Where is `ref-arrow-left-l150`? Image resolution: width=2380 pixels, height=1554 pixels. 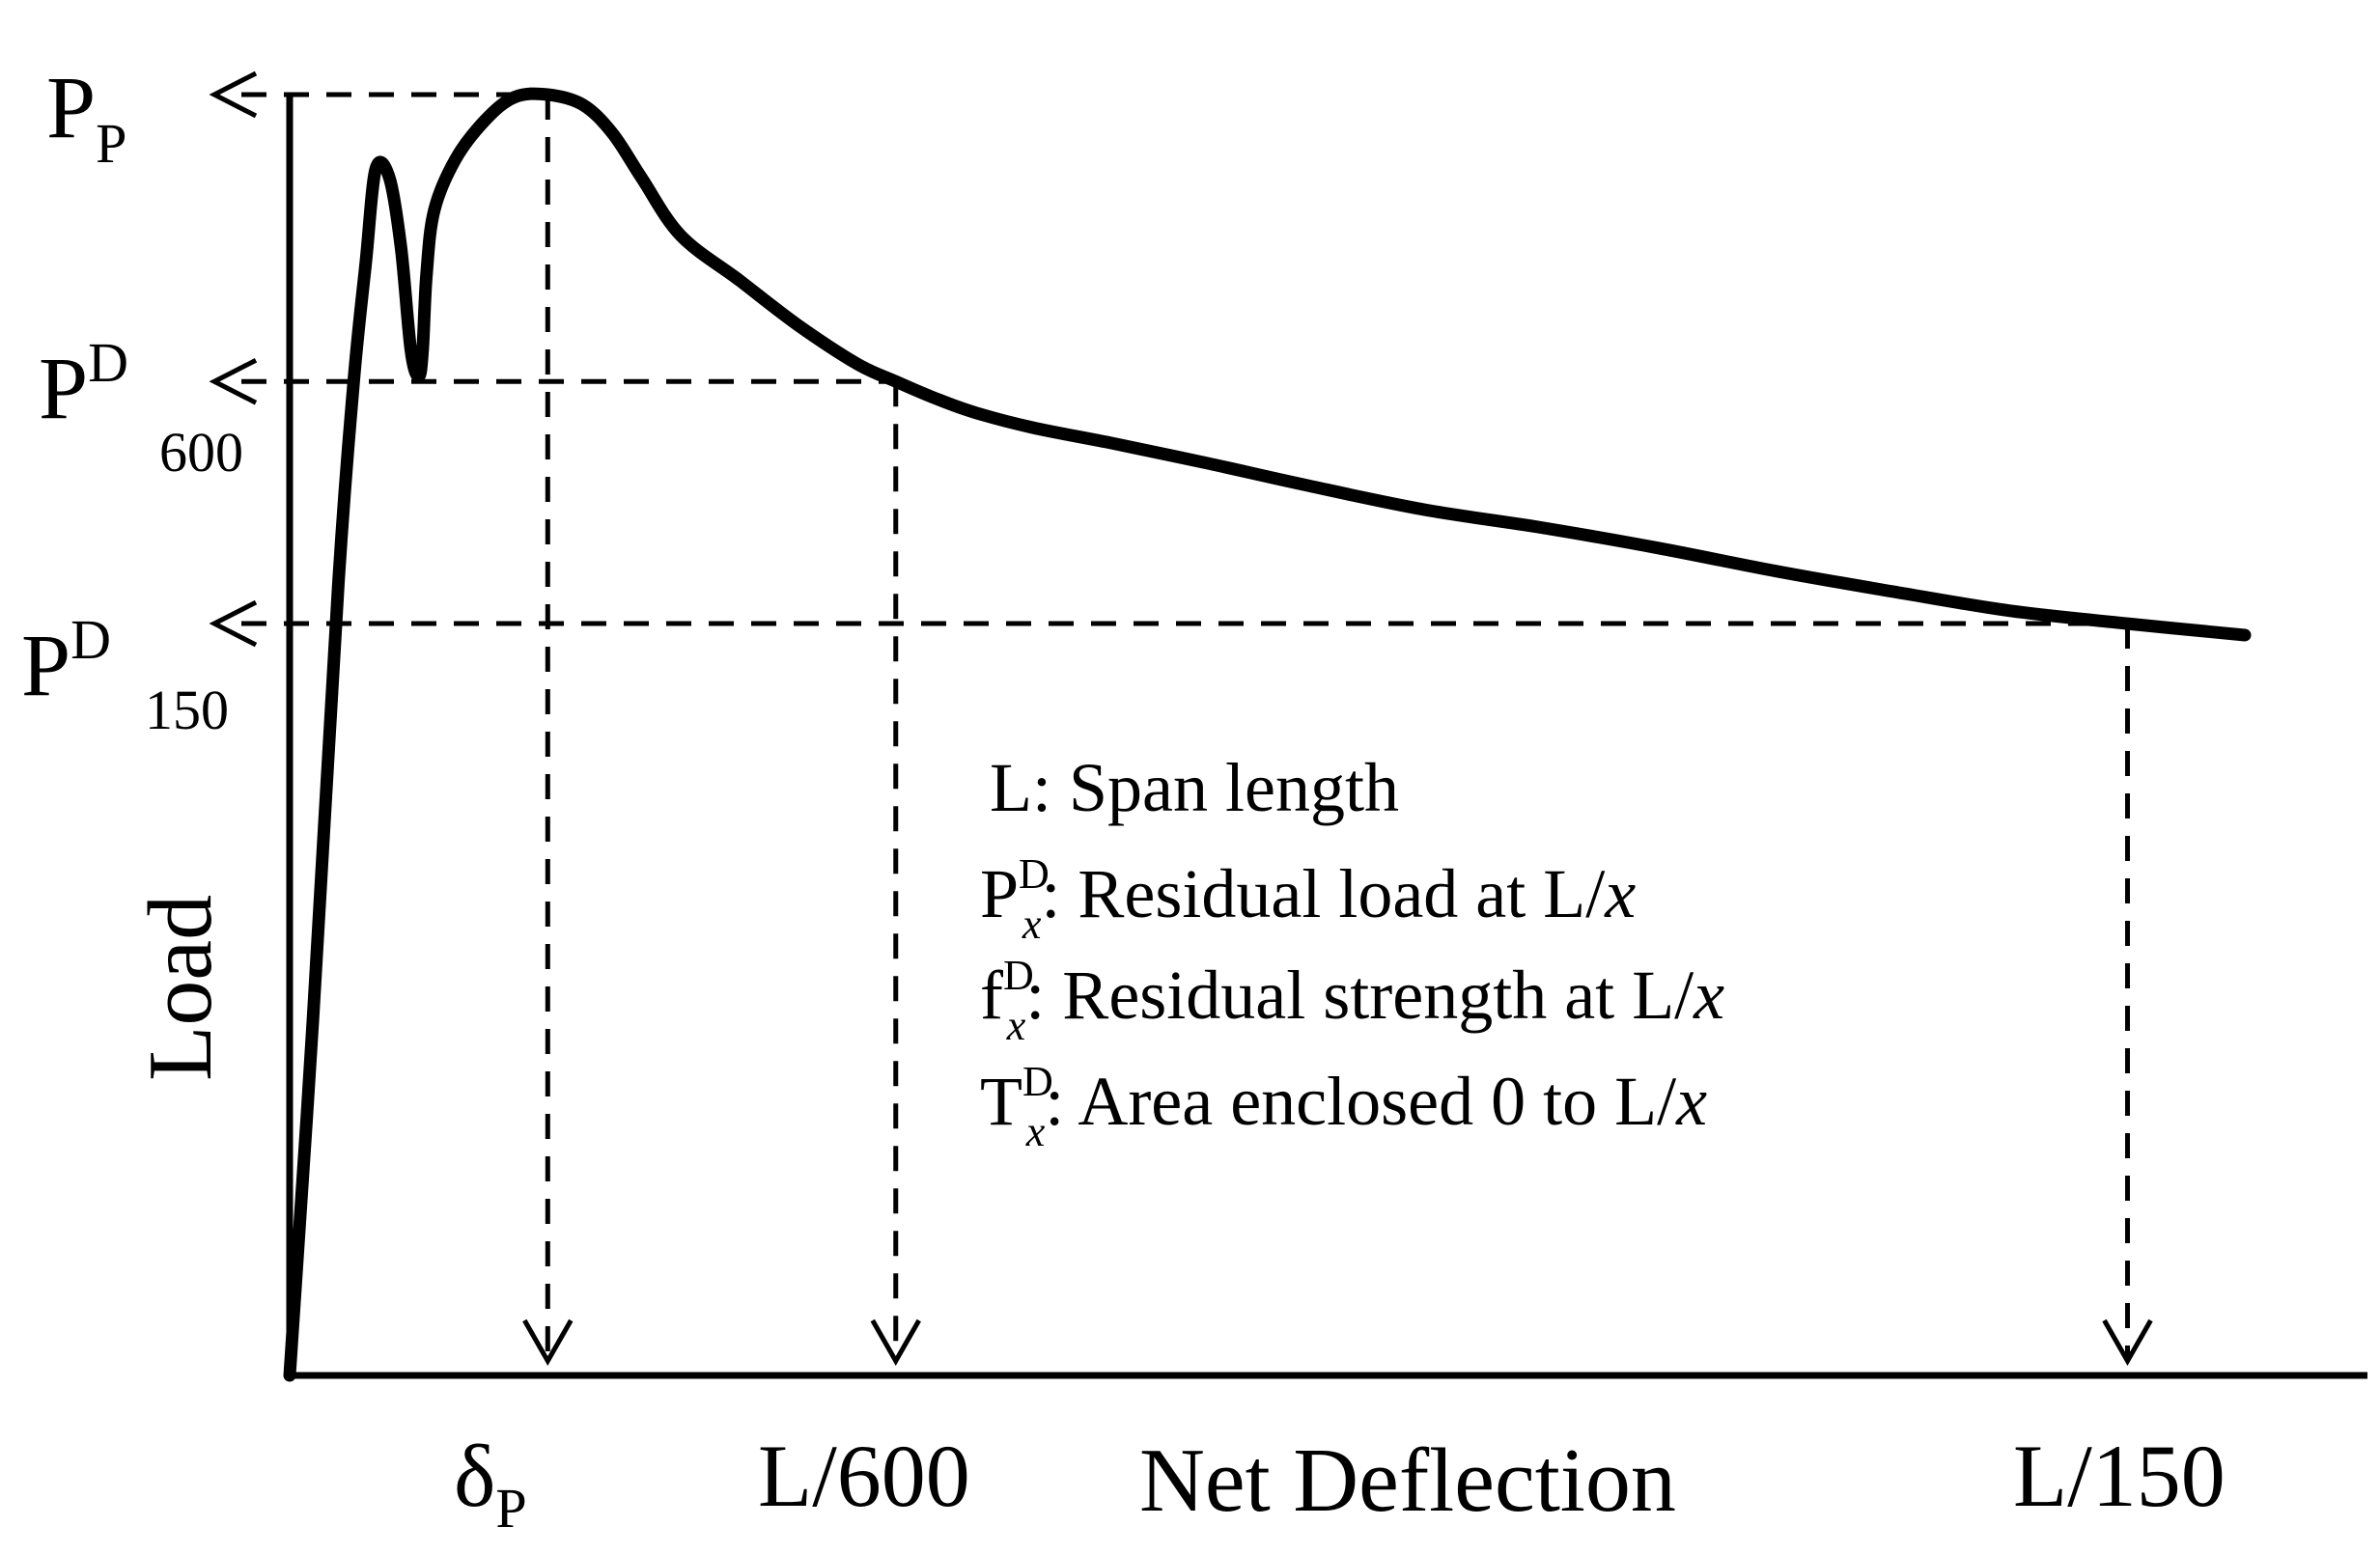
ref-arrow-left-l150 is located at coordinates (234, 623).